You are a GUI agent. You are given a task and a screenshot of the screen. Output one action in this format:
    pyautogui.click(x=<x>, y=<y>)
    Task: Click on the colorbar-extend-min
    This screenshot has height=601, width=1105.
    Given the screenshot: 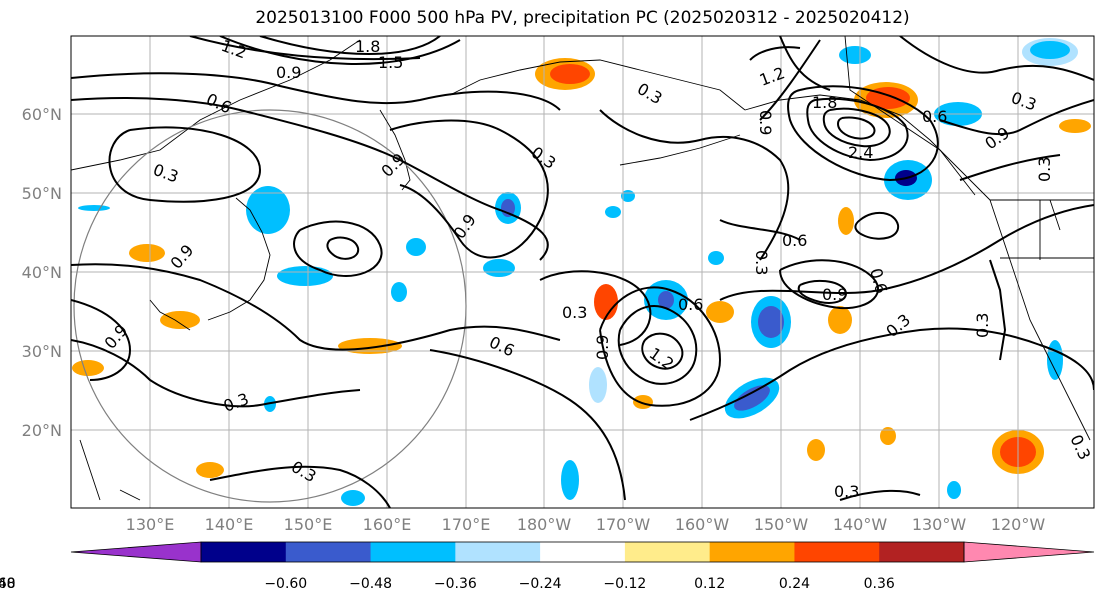 What is the action you would take?
    pyautogui.click(x=136, y=552)
    